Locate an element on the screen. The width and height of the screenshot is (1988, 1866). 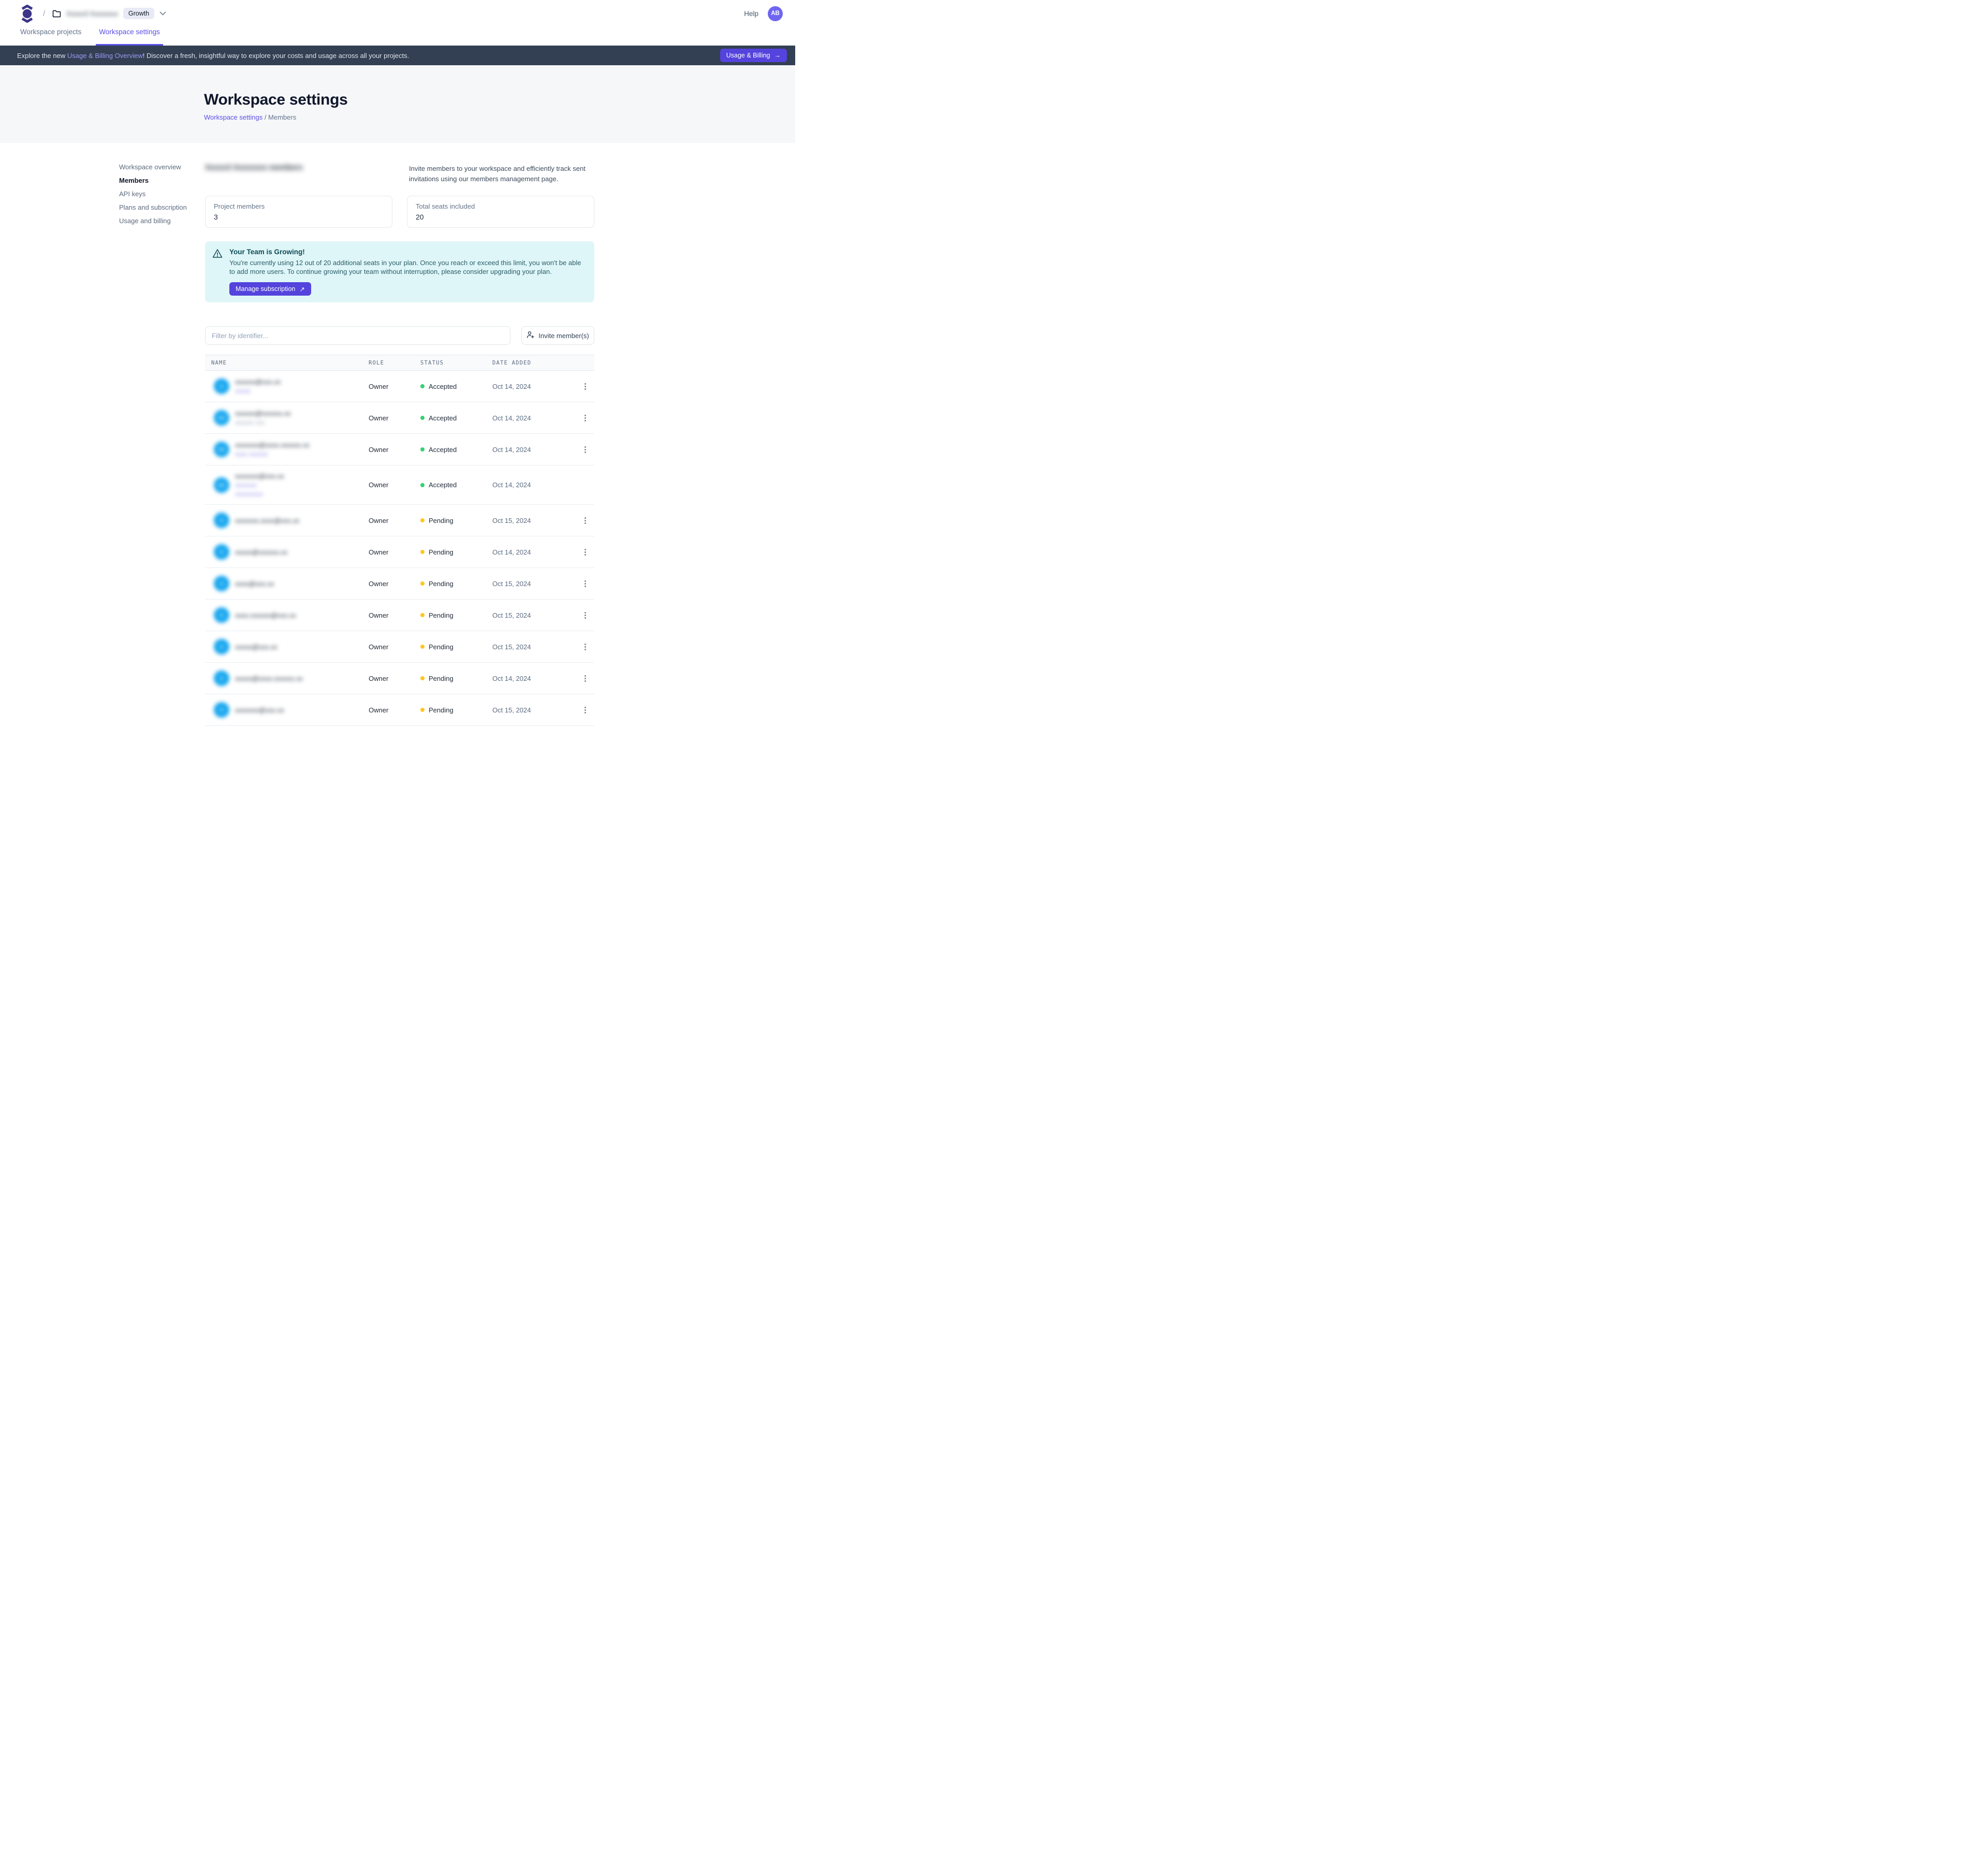
usage-billing-overview-link: Usage & Billing Overview is located at coordinates (105, 55).